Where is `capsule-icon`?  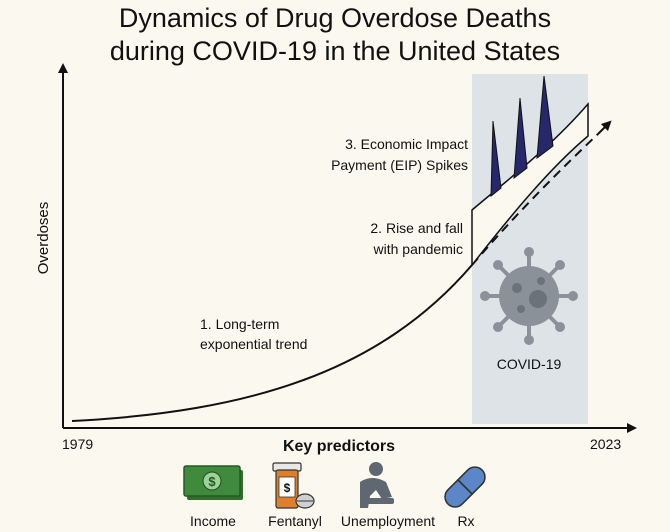 capsule-icon is located at coordinates (465, 487).